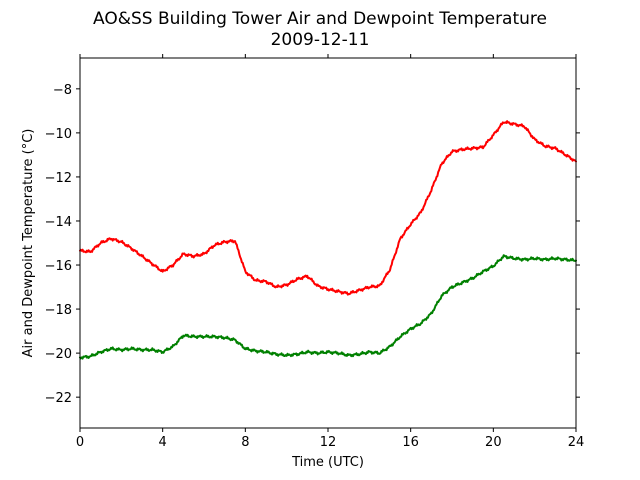 This screenshot has width=640, height=480. I want to click on y-tick-label: −10, so click(58, 134).